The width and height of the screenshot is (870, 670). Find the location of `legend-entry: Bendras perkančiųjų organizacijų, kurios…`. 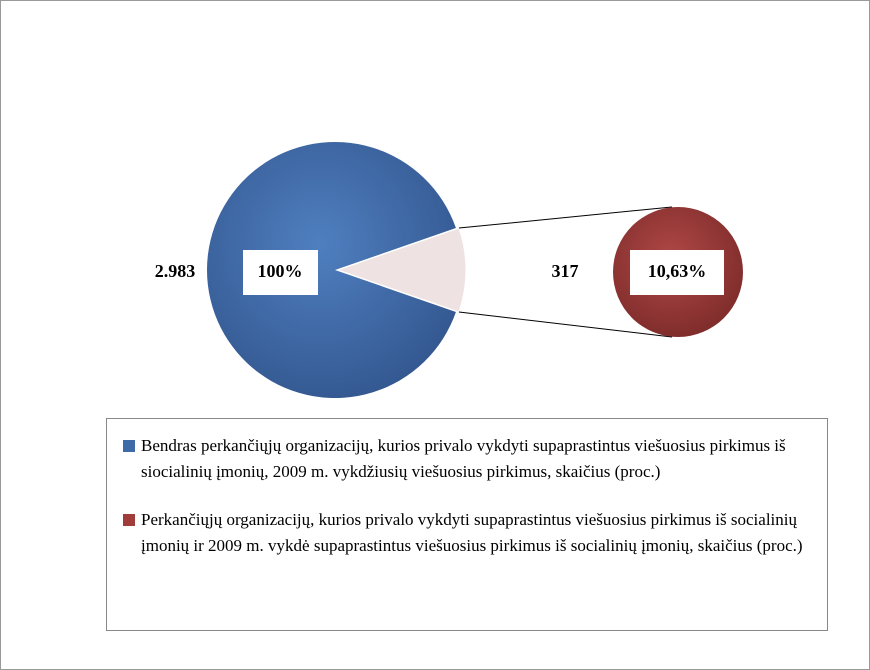

legend-entry: Bendras perkančiųjų organizacijų, kurios… is located at coordinates (467, 459).